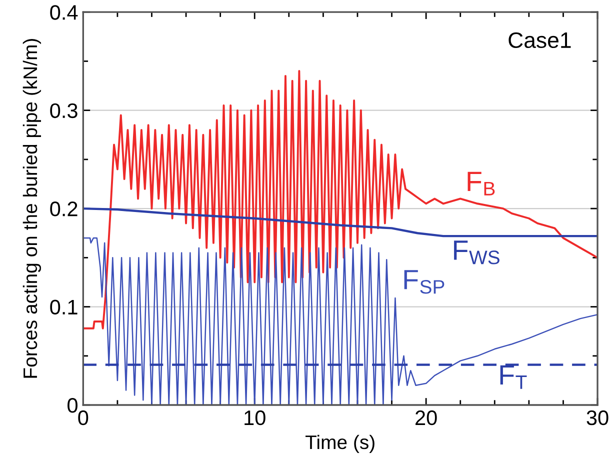 The width and height of the screenshot is (616, 465). What do you see at coordinates (64, 307) in the screenshot?
I see `y-tick-label: 0.1` at bounding box center [64, 307].